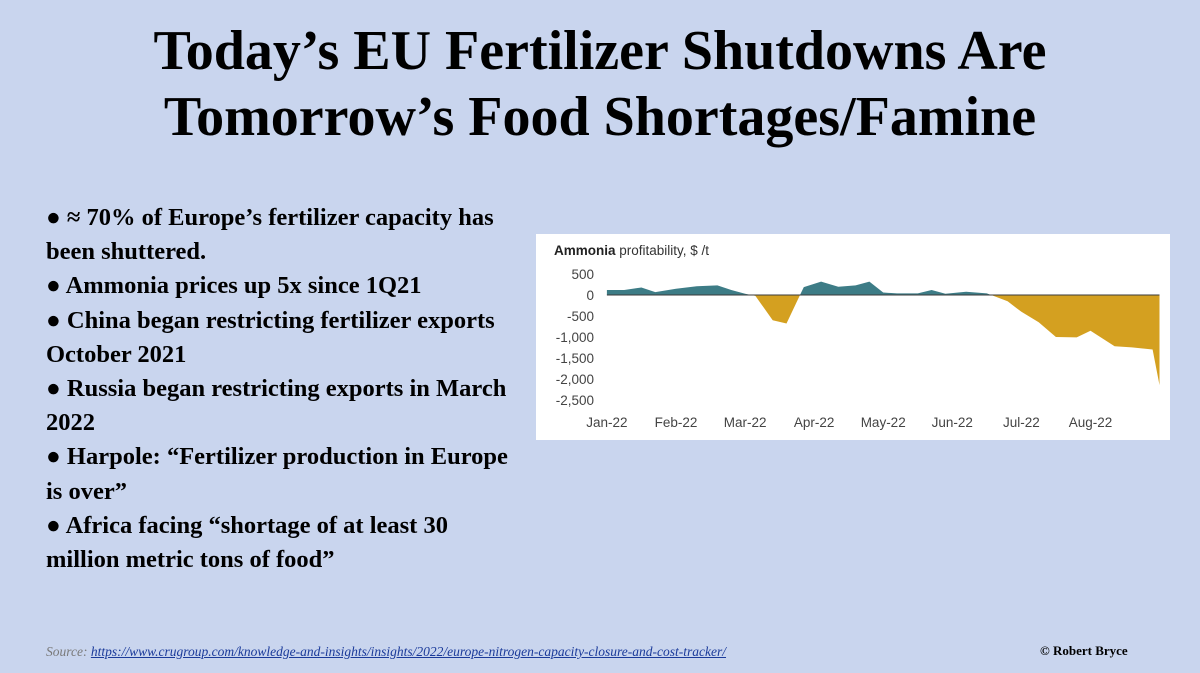  What do you see at coordinates (676, 422) in the screenshot?
I see `x-tick-label: Feb-22` at bounding box center [676, 422].